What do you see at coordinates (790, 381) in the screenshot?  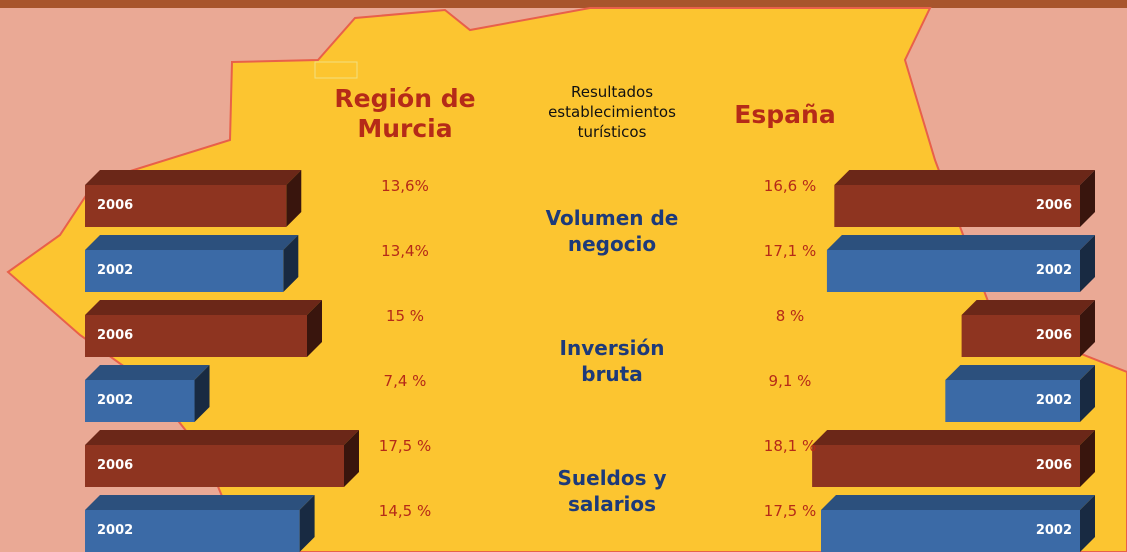 I see `value-label: 9,1 %` at bounding box center [790, 381].